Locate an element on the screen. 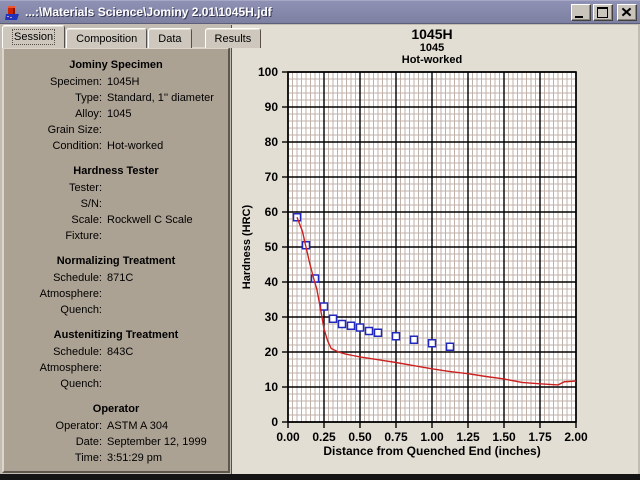 Image resolution: width=640 pixels, height=480 pixels. tab-results: Results is located at coordinates (233, 38).